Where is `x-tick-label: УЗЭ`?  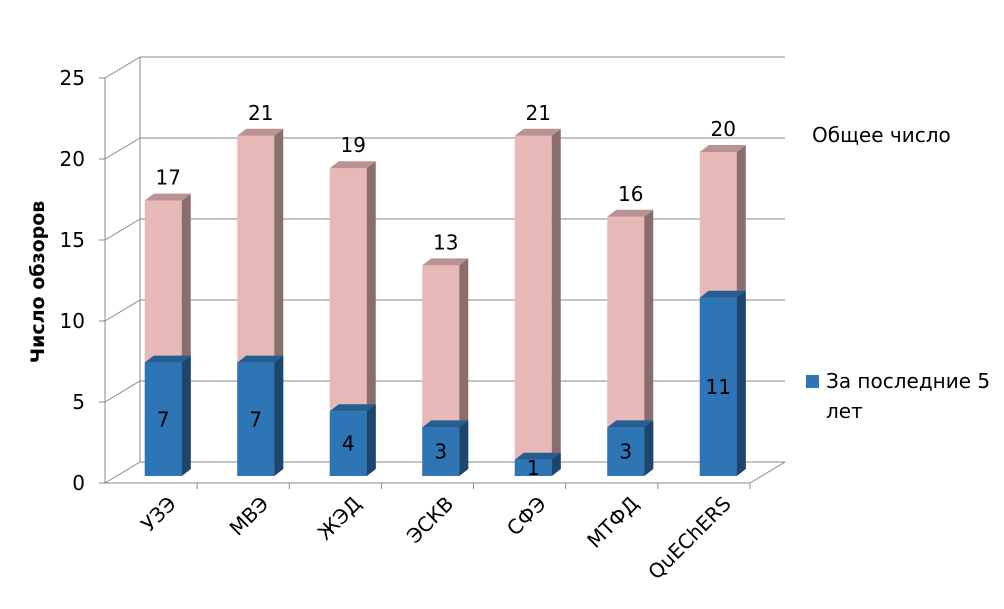 x-tick-label: УЗЭ is located at coordinates (158, 514).